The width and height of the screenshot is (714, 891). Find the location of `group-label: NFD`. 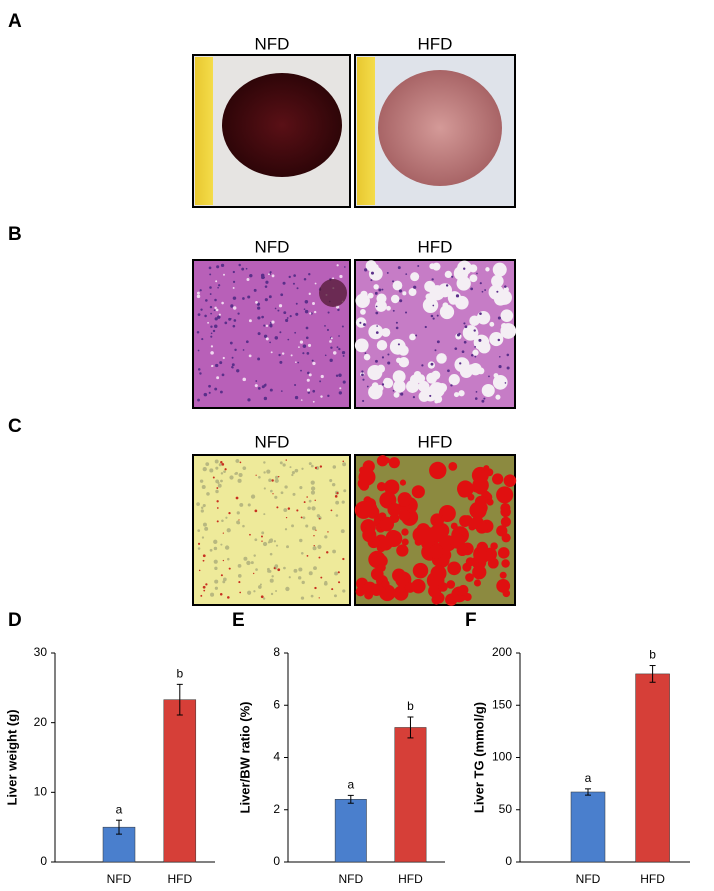

group-label: NFD is located at coordinates (272, 246).